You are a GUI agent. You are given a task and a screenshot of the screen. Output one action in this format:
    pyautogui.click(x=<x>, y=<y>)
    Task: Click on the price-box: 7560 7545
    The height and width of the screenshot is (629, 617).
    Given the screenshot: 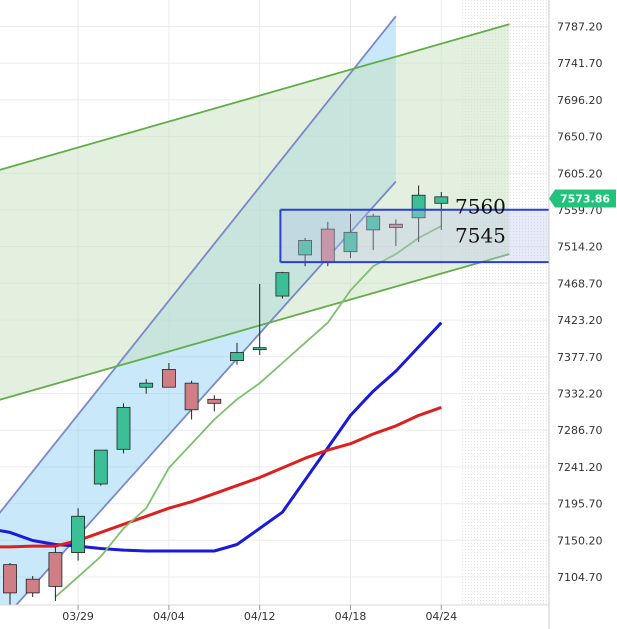 What is the action you would take?
    pyautogui.click(x=414, y=229)
    